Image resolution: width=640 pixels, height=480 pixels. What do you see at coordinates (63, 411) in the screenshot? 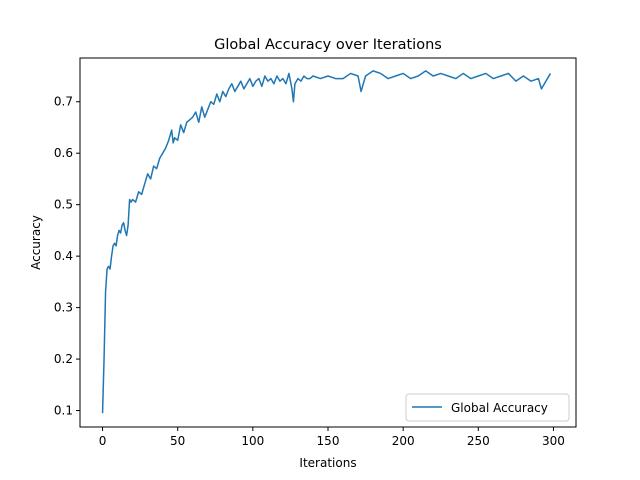
I see `y-tick-label: 0.1` at bounding box center [63, 411].